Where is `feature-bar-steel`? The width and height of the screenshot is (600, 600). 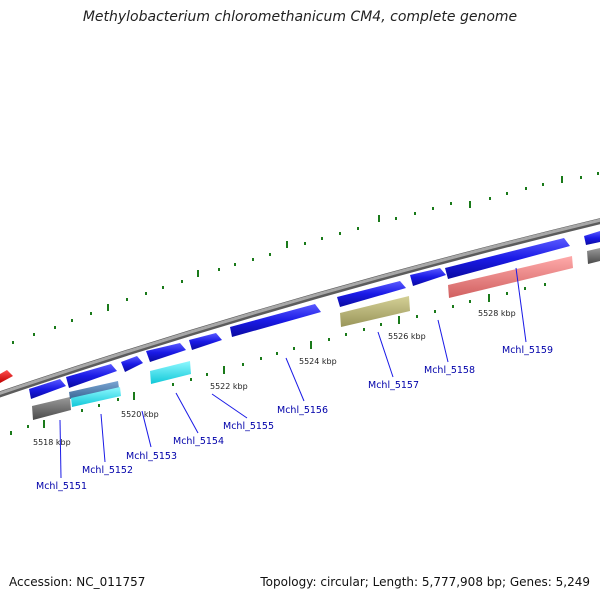
feature-bar-steel is located at coordinates (94, 390).